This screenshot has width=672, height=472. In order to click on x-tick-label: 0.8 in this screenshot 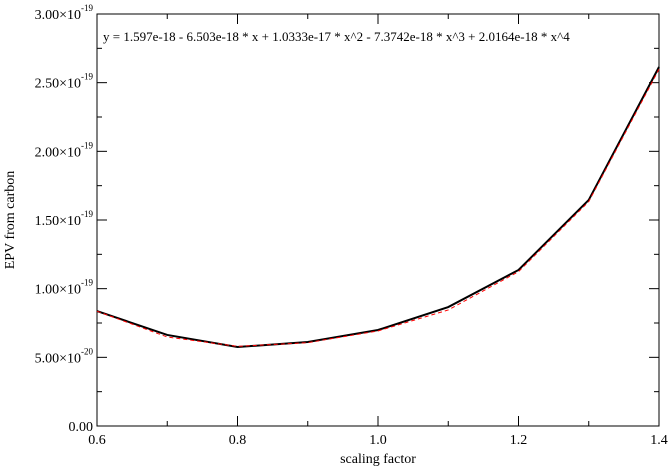, I will do `click(238, 440)`.